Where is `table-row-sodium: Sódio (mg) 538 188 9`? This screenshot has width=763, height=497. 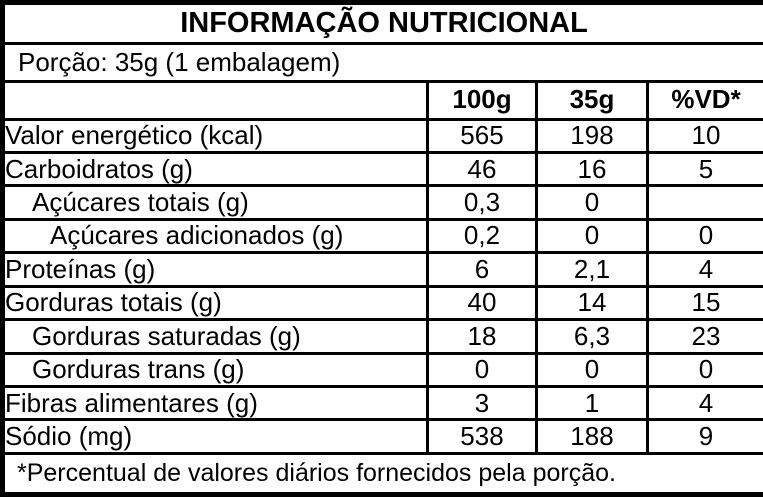 table-row-sodium: Sódio (mg) 538 188 9 is located at coordinates (382, 436).